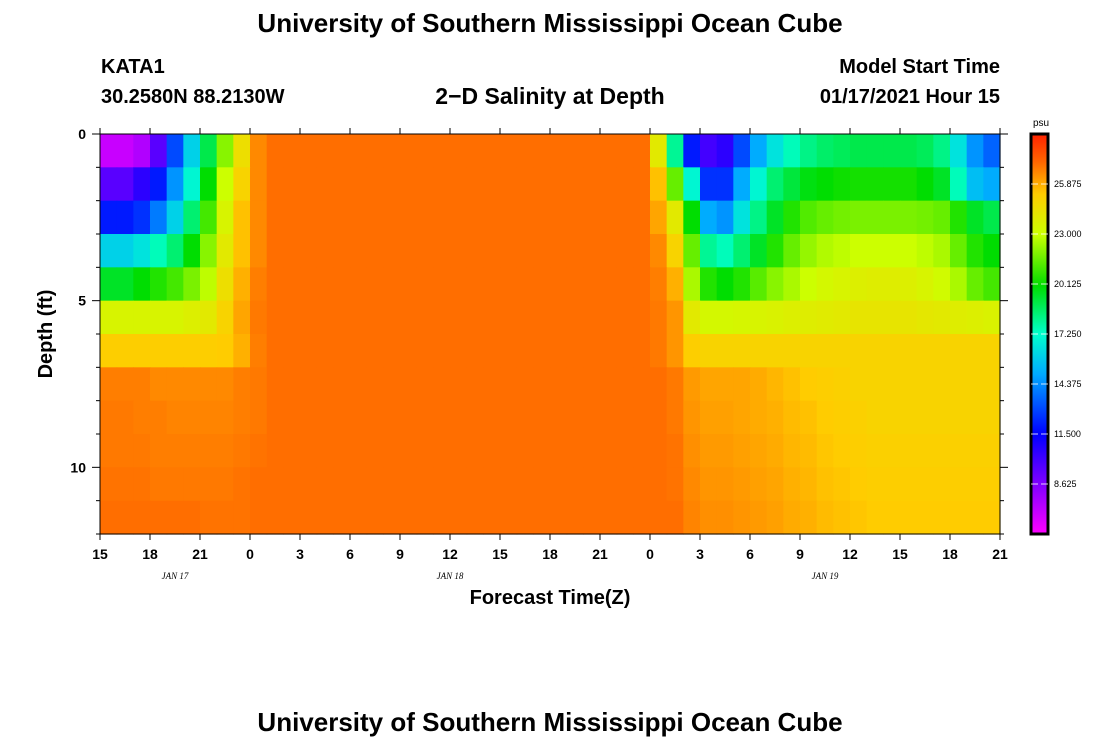 This screenshot has width=1100, height=750. What do you see at coordinates (450, 554) in the screenshot?
I see `x-tick-label: 12` at bounding box center [450, 554].